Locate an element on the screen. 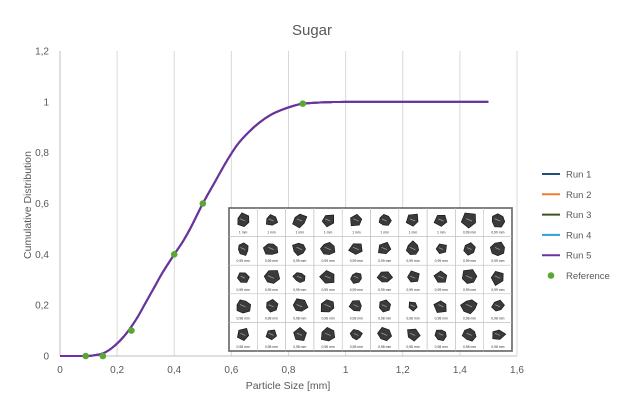 This screenshot has width=625, height=417. y-axis-label: Cumulative Distribution is located at coordinates (28, 205).